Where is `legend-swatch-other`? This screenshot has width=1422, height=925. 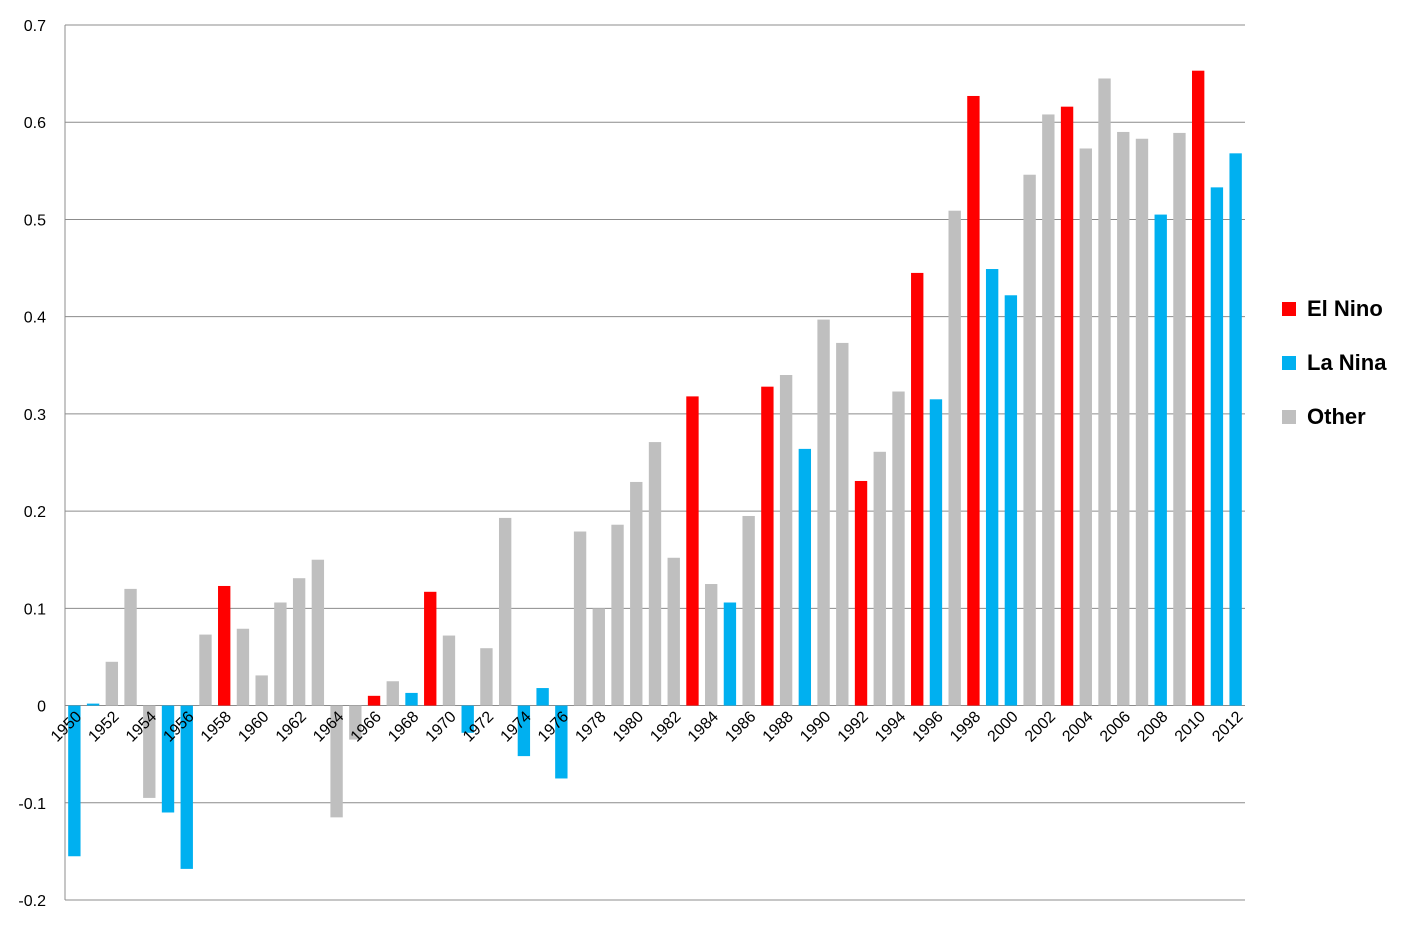
legend-swatch-other is located at coordinates (1289, 417).